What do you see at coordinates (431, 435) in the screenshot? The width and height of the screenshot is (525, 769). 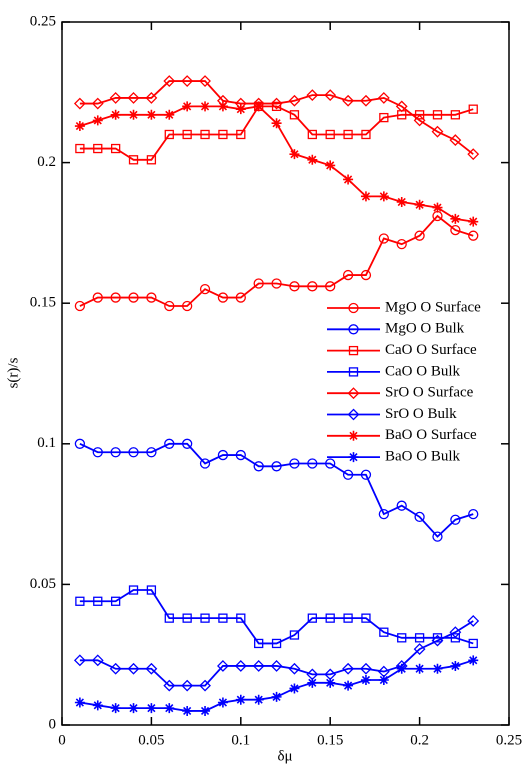 I see `legend-label: BaO O Surface` at bounding box center [431, 435].